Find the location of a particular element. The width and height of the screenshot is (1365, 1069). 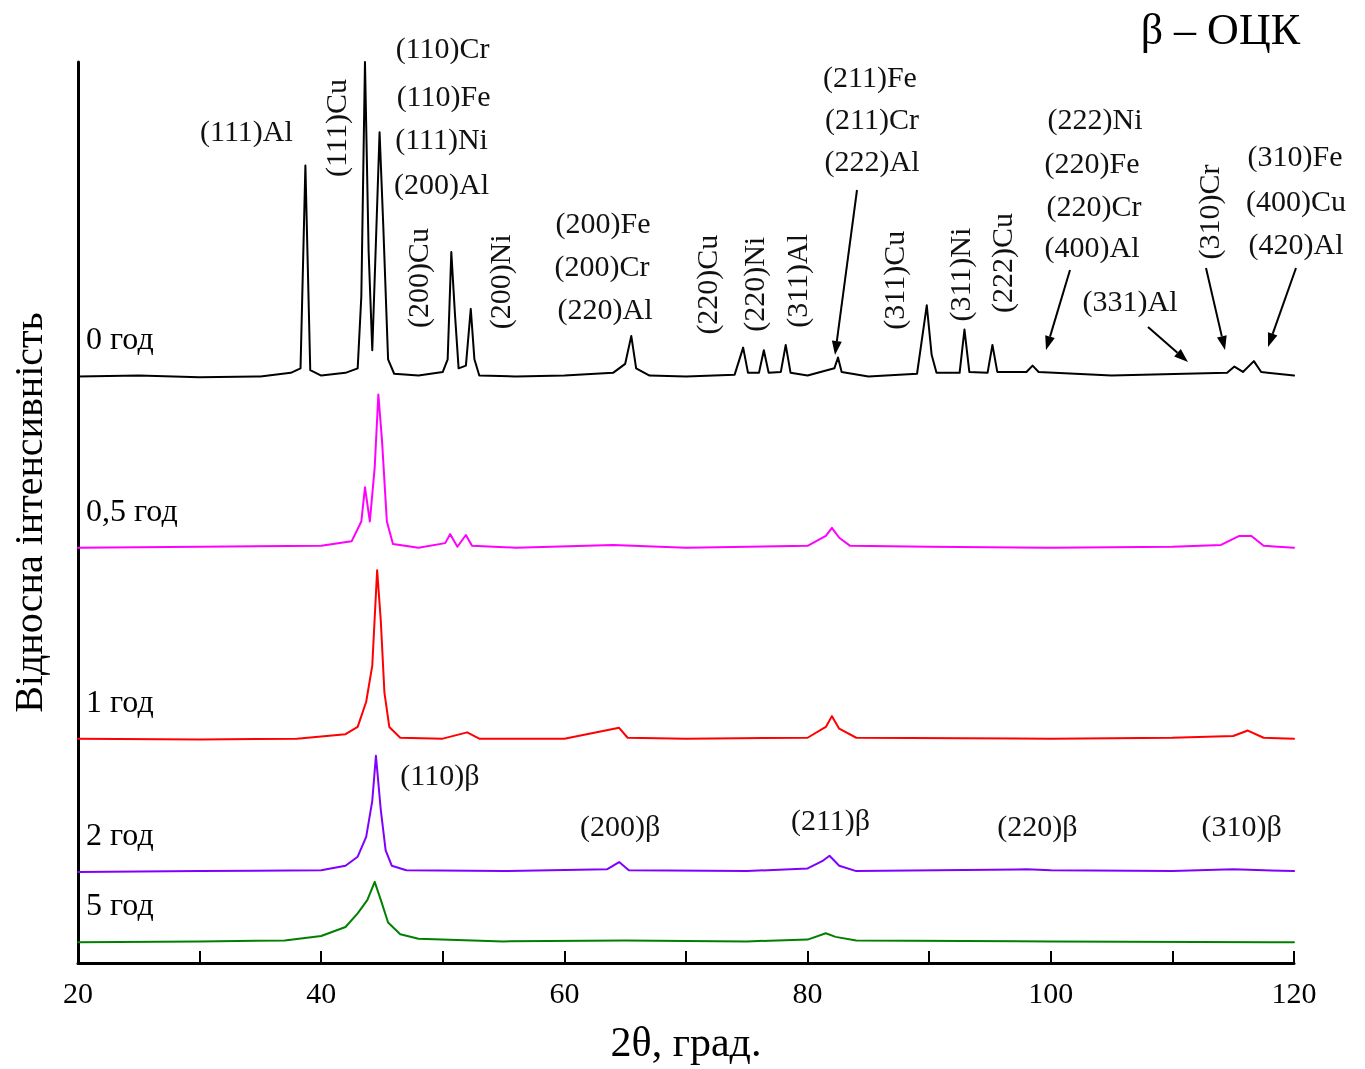

annotation: (220)Cr is located at coordinates (1094, 205).